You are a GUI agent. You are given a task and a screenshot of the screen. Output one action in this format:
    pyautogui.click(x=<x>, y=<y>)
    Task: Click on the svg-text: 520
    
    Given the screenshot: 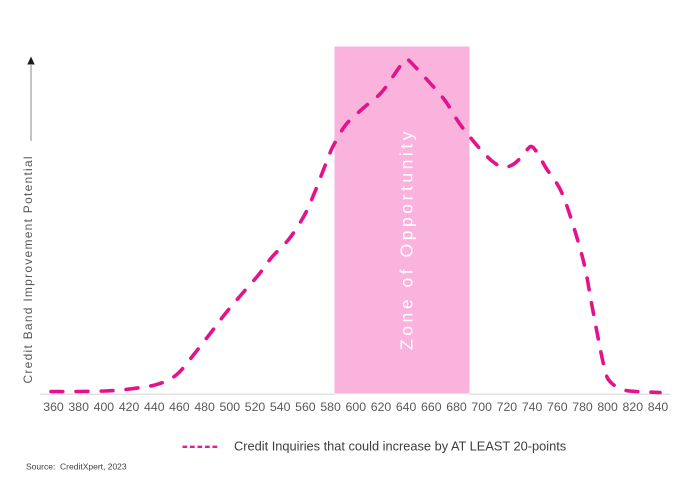 What is the action you would take?
    pyautogui.click(x=255, y=407)
    